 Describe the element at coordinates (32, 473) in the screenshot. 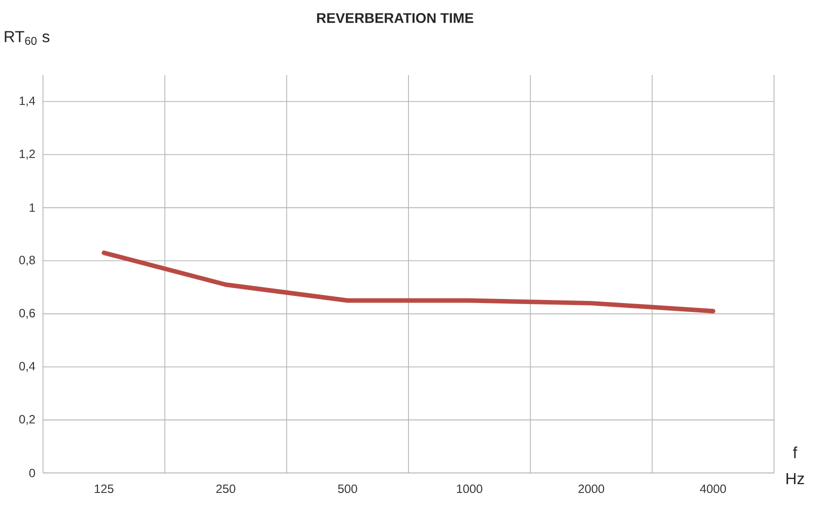

I see `y-tick-label: 0` at that location.